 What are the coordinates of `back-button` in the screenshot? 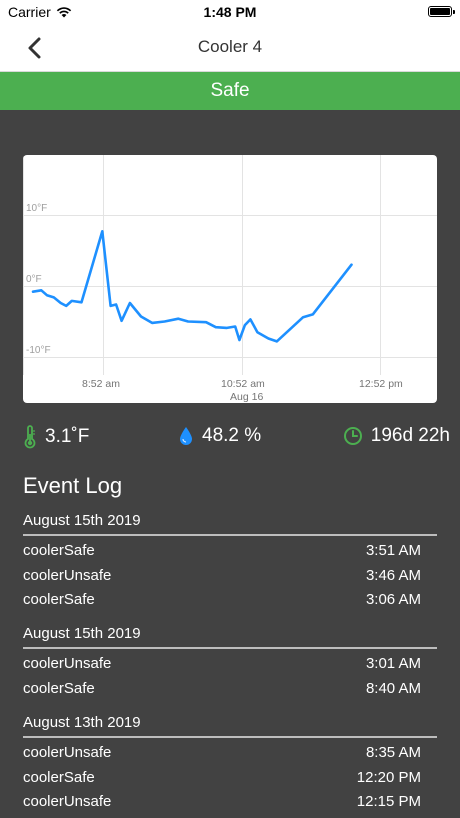 It's located at (37, 48).